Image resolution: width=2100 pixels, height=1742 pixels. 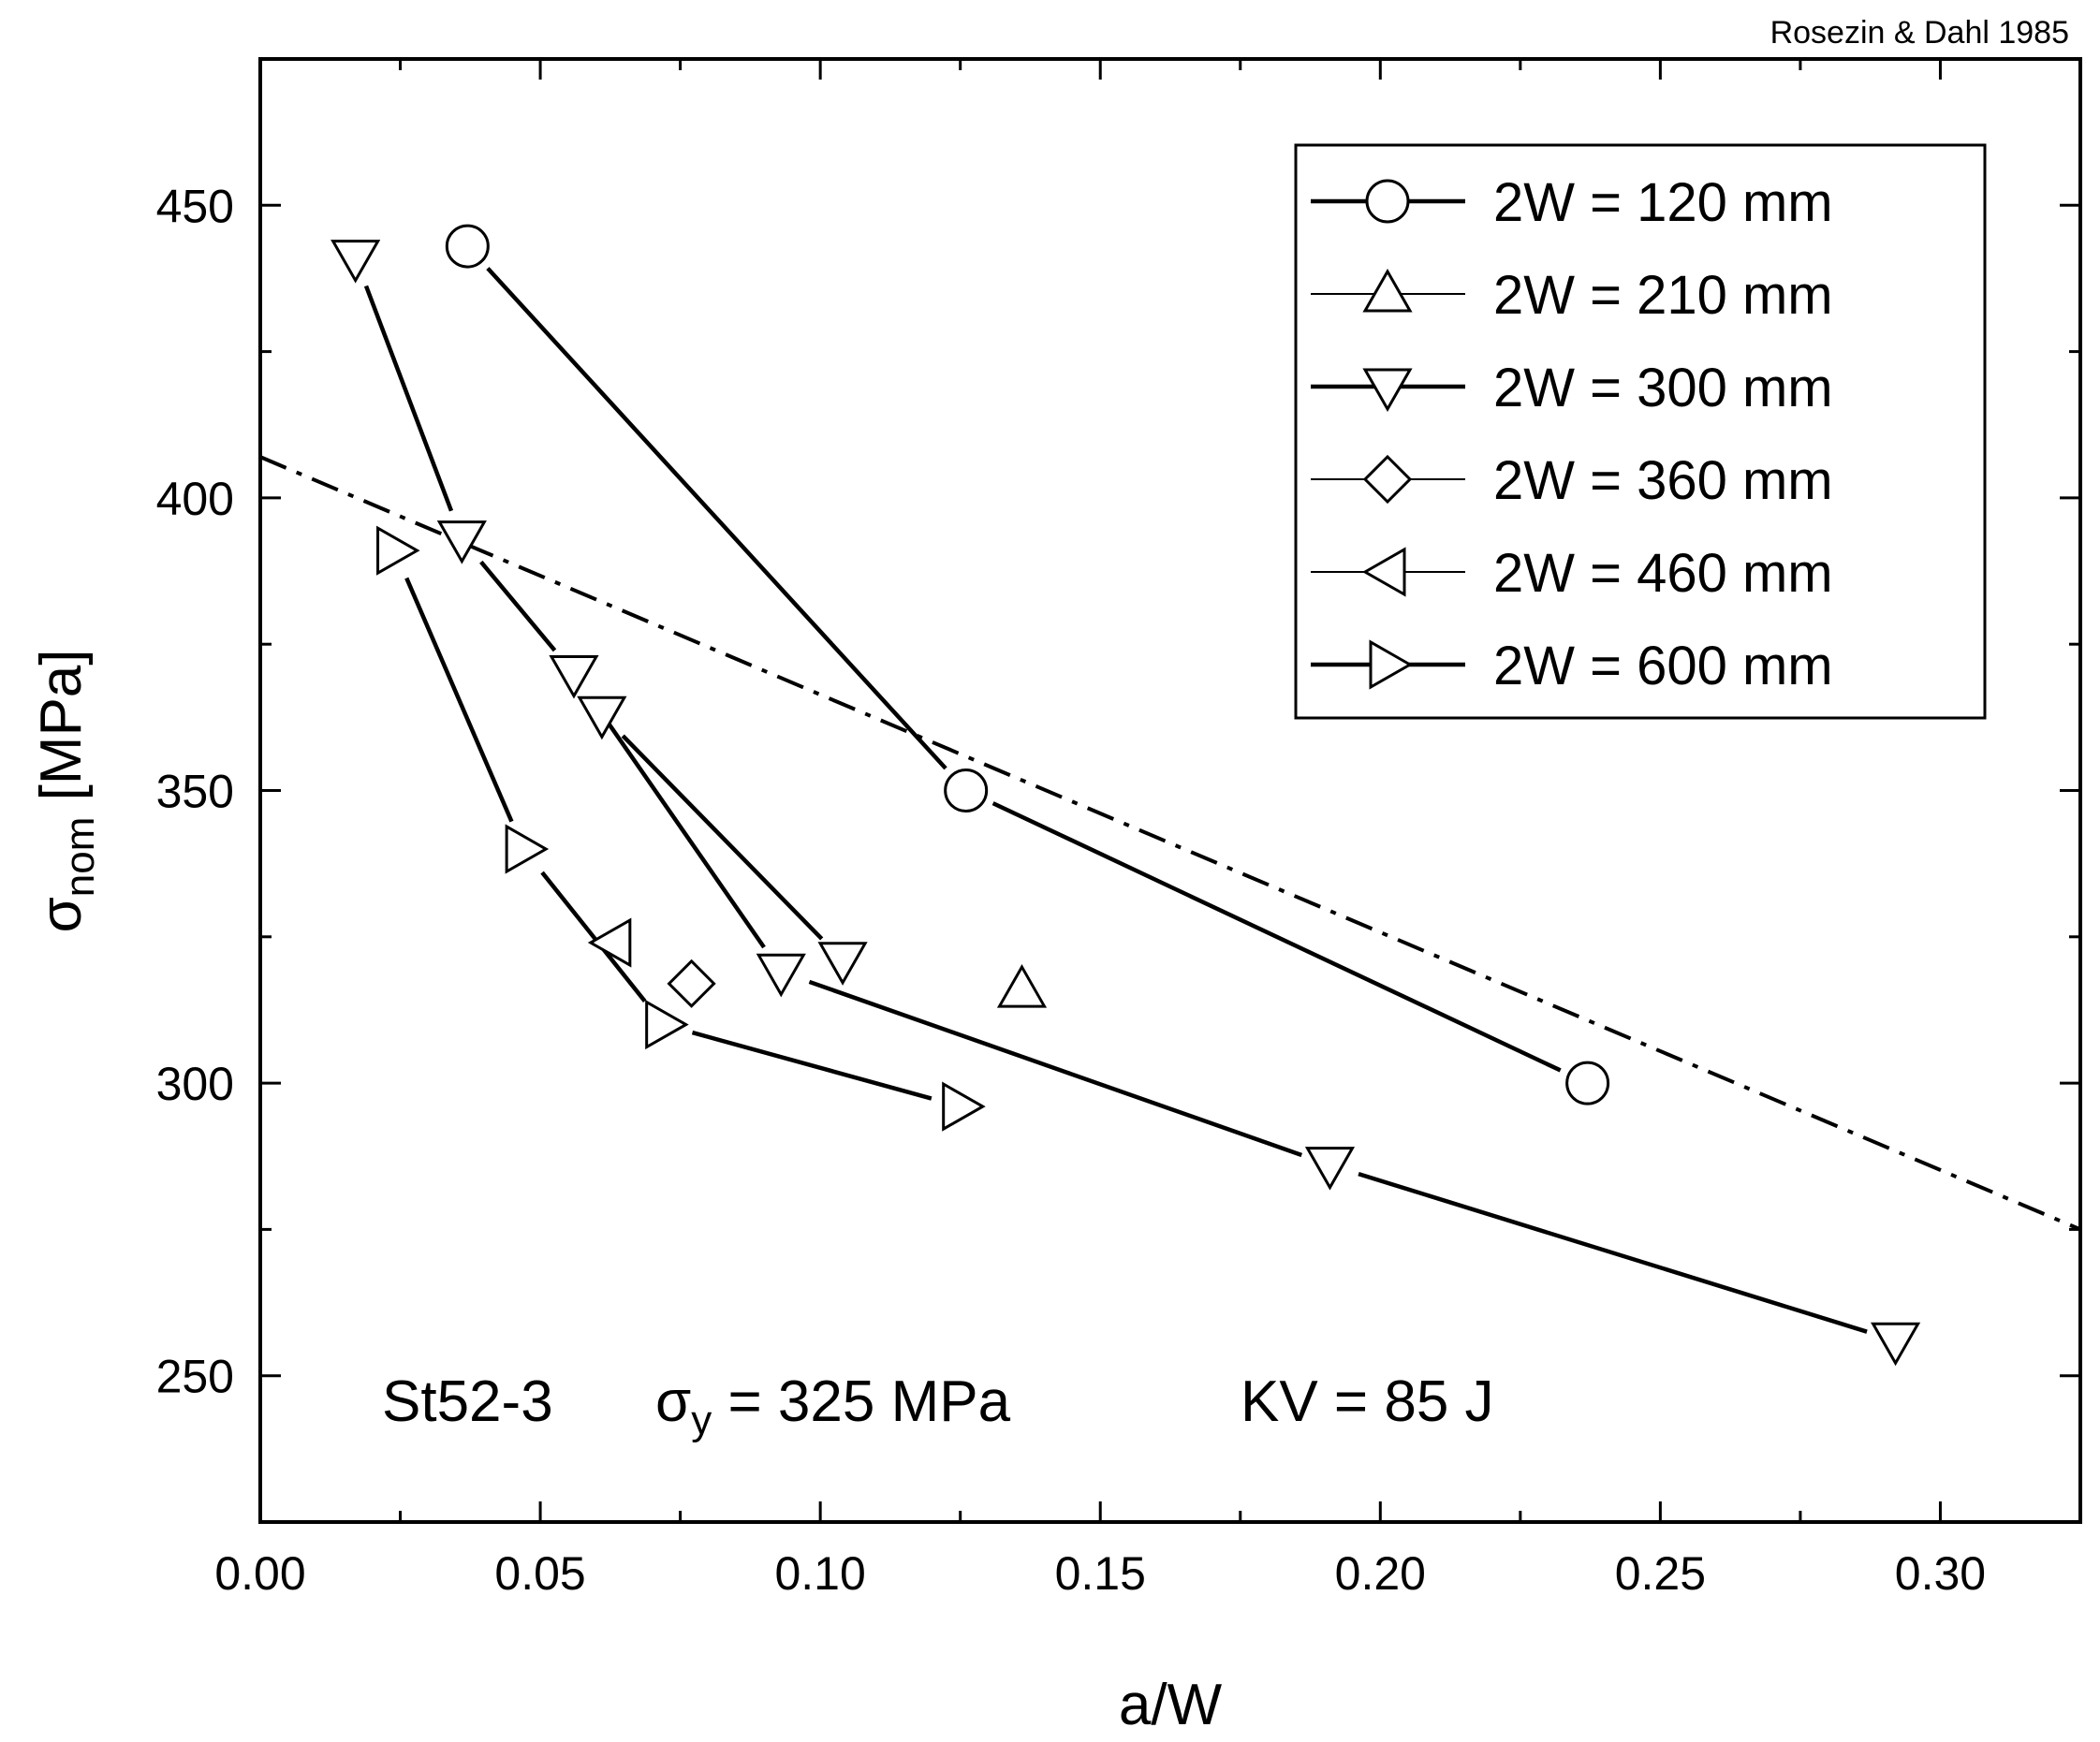 I want to click on y-tick-label: 400, so click(x=195, y=499).